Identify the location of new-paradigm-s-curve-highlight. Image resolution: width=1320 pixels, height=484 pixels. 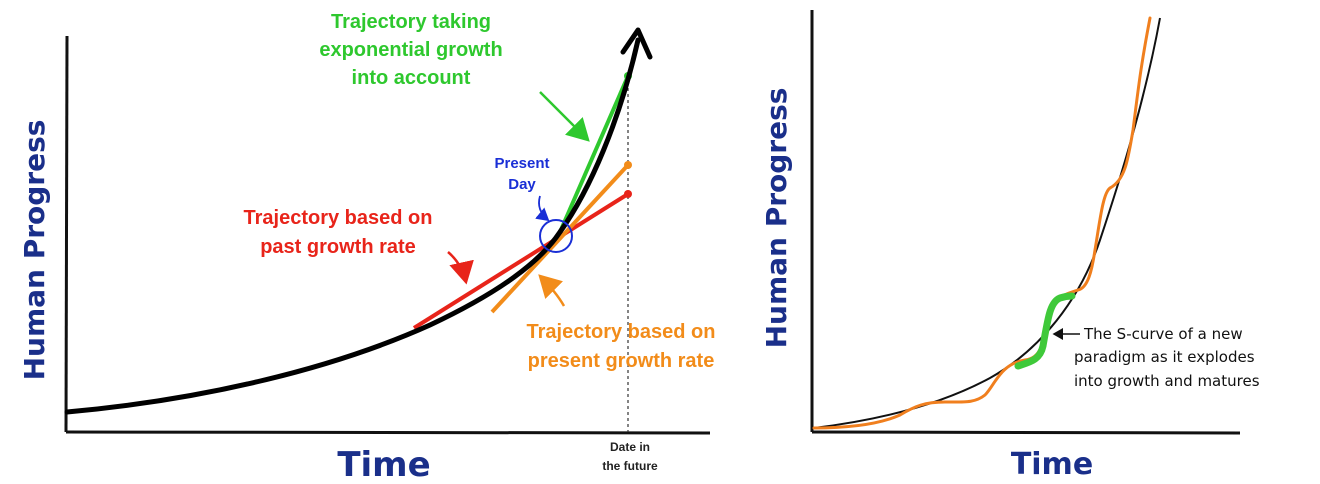
(1045, 331).